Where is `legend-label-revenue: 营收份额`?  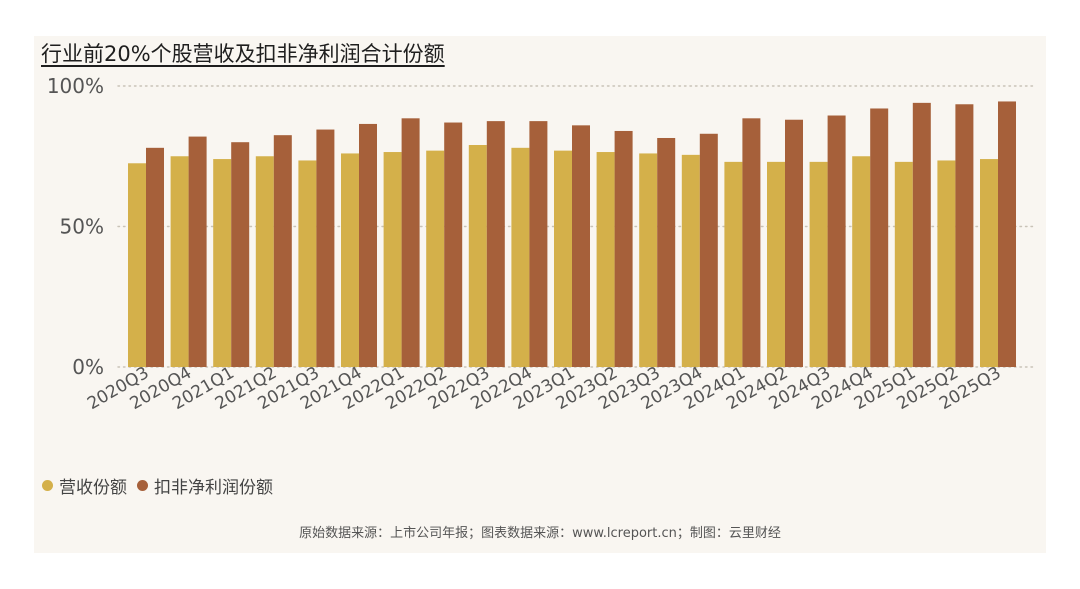 legend-label-revenue: 营收份额 is located at coordinates (93, 488).